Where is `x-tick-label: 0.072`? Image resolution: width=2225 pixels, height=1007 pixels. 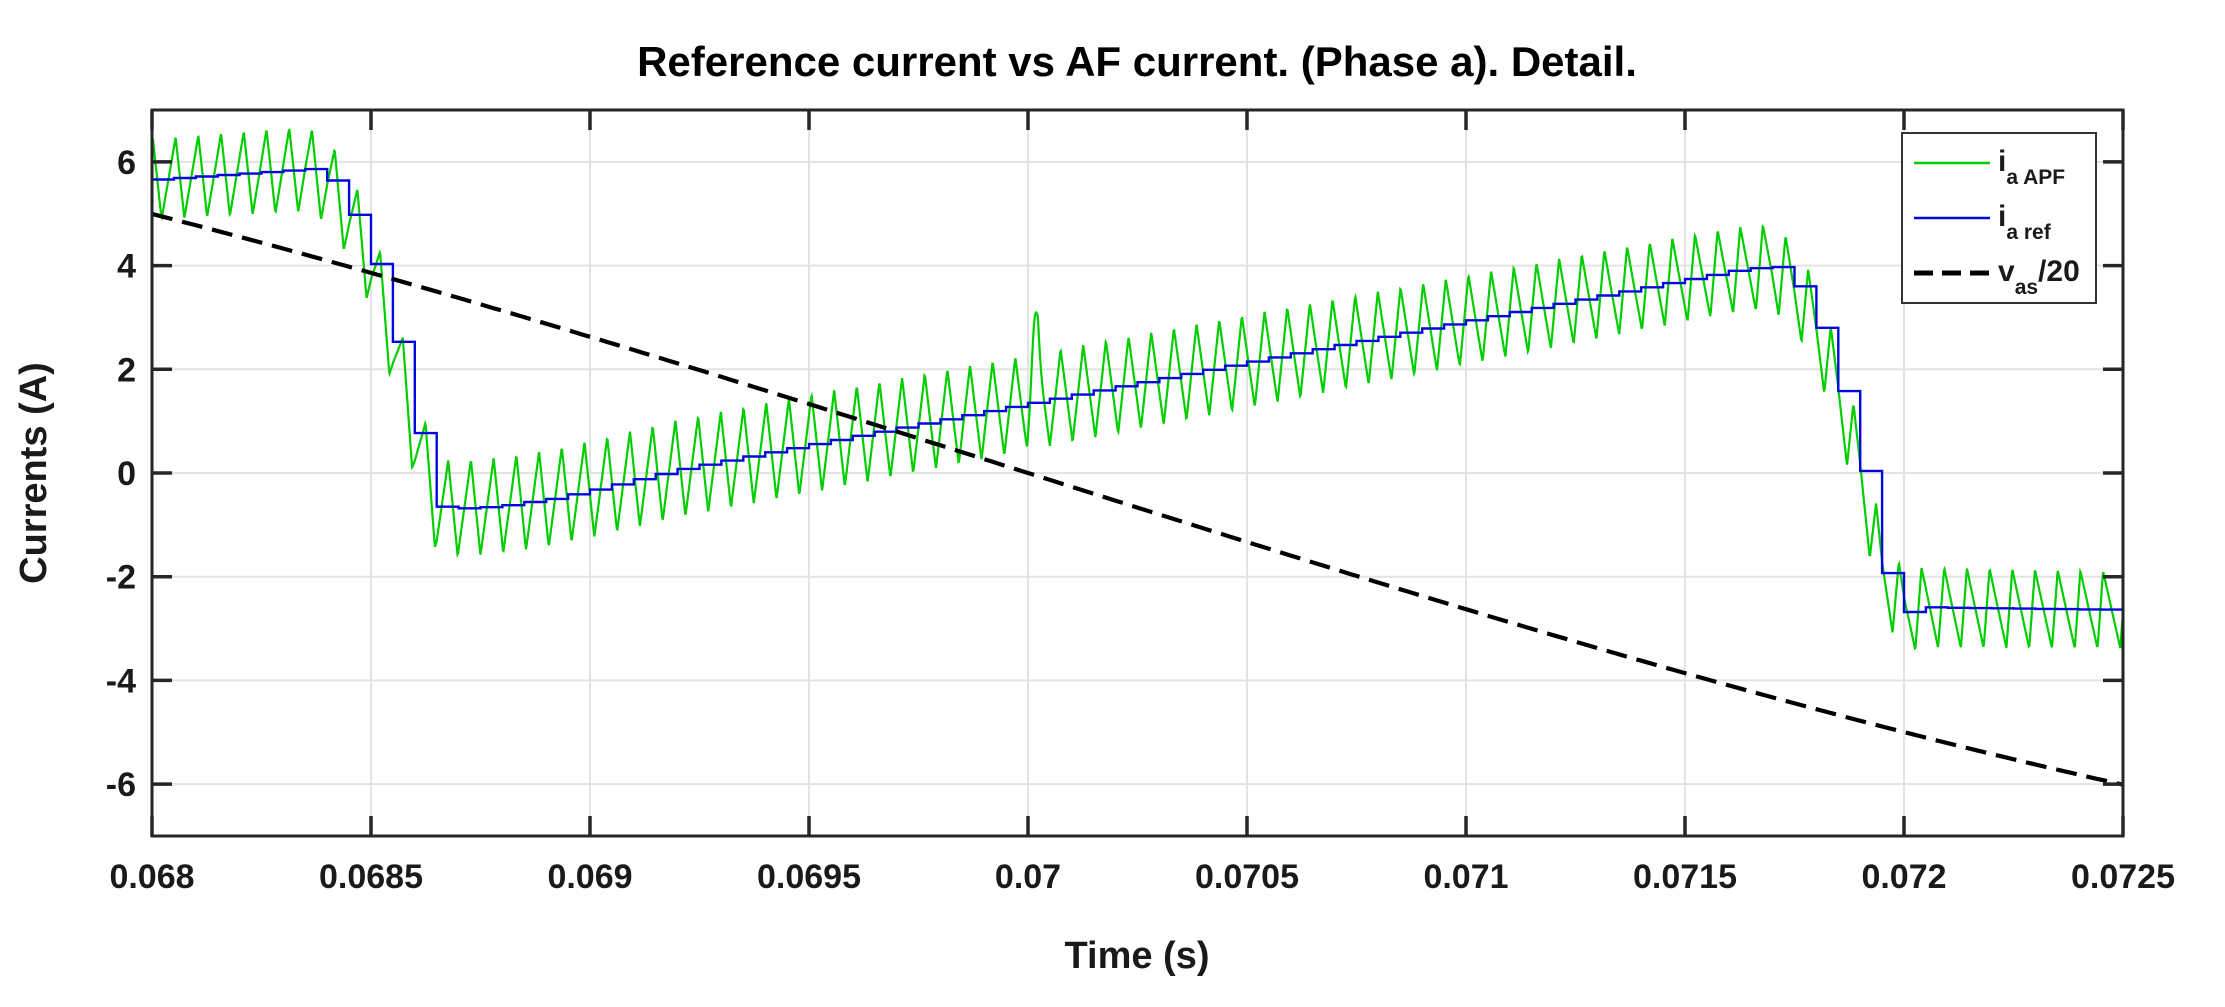
x-tick-label: 0.072 is located at coordinates (1903, 877).